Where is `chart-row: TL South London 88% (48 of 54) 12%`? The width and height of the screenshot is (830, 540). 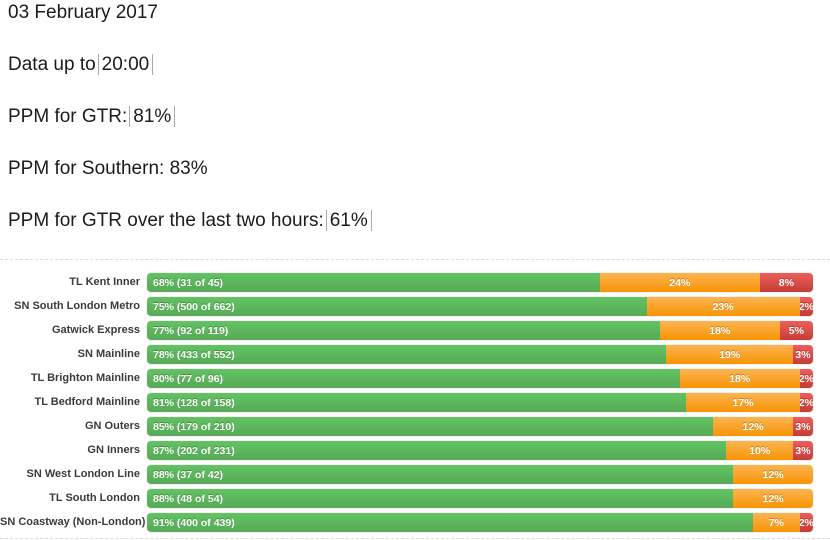
chart-row: TL South London 88% (48 of 54) 12% is located at coordinates (415, 498).